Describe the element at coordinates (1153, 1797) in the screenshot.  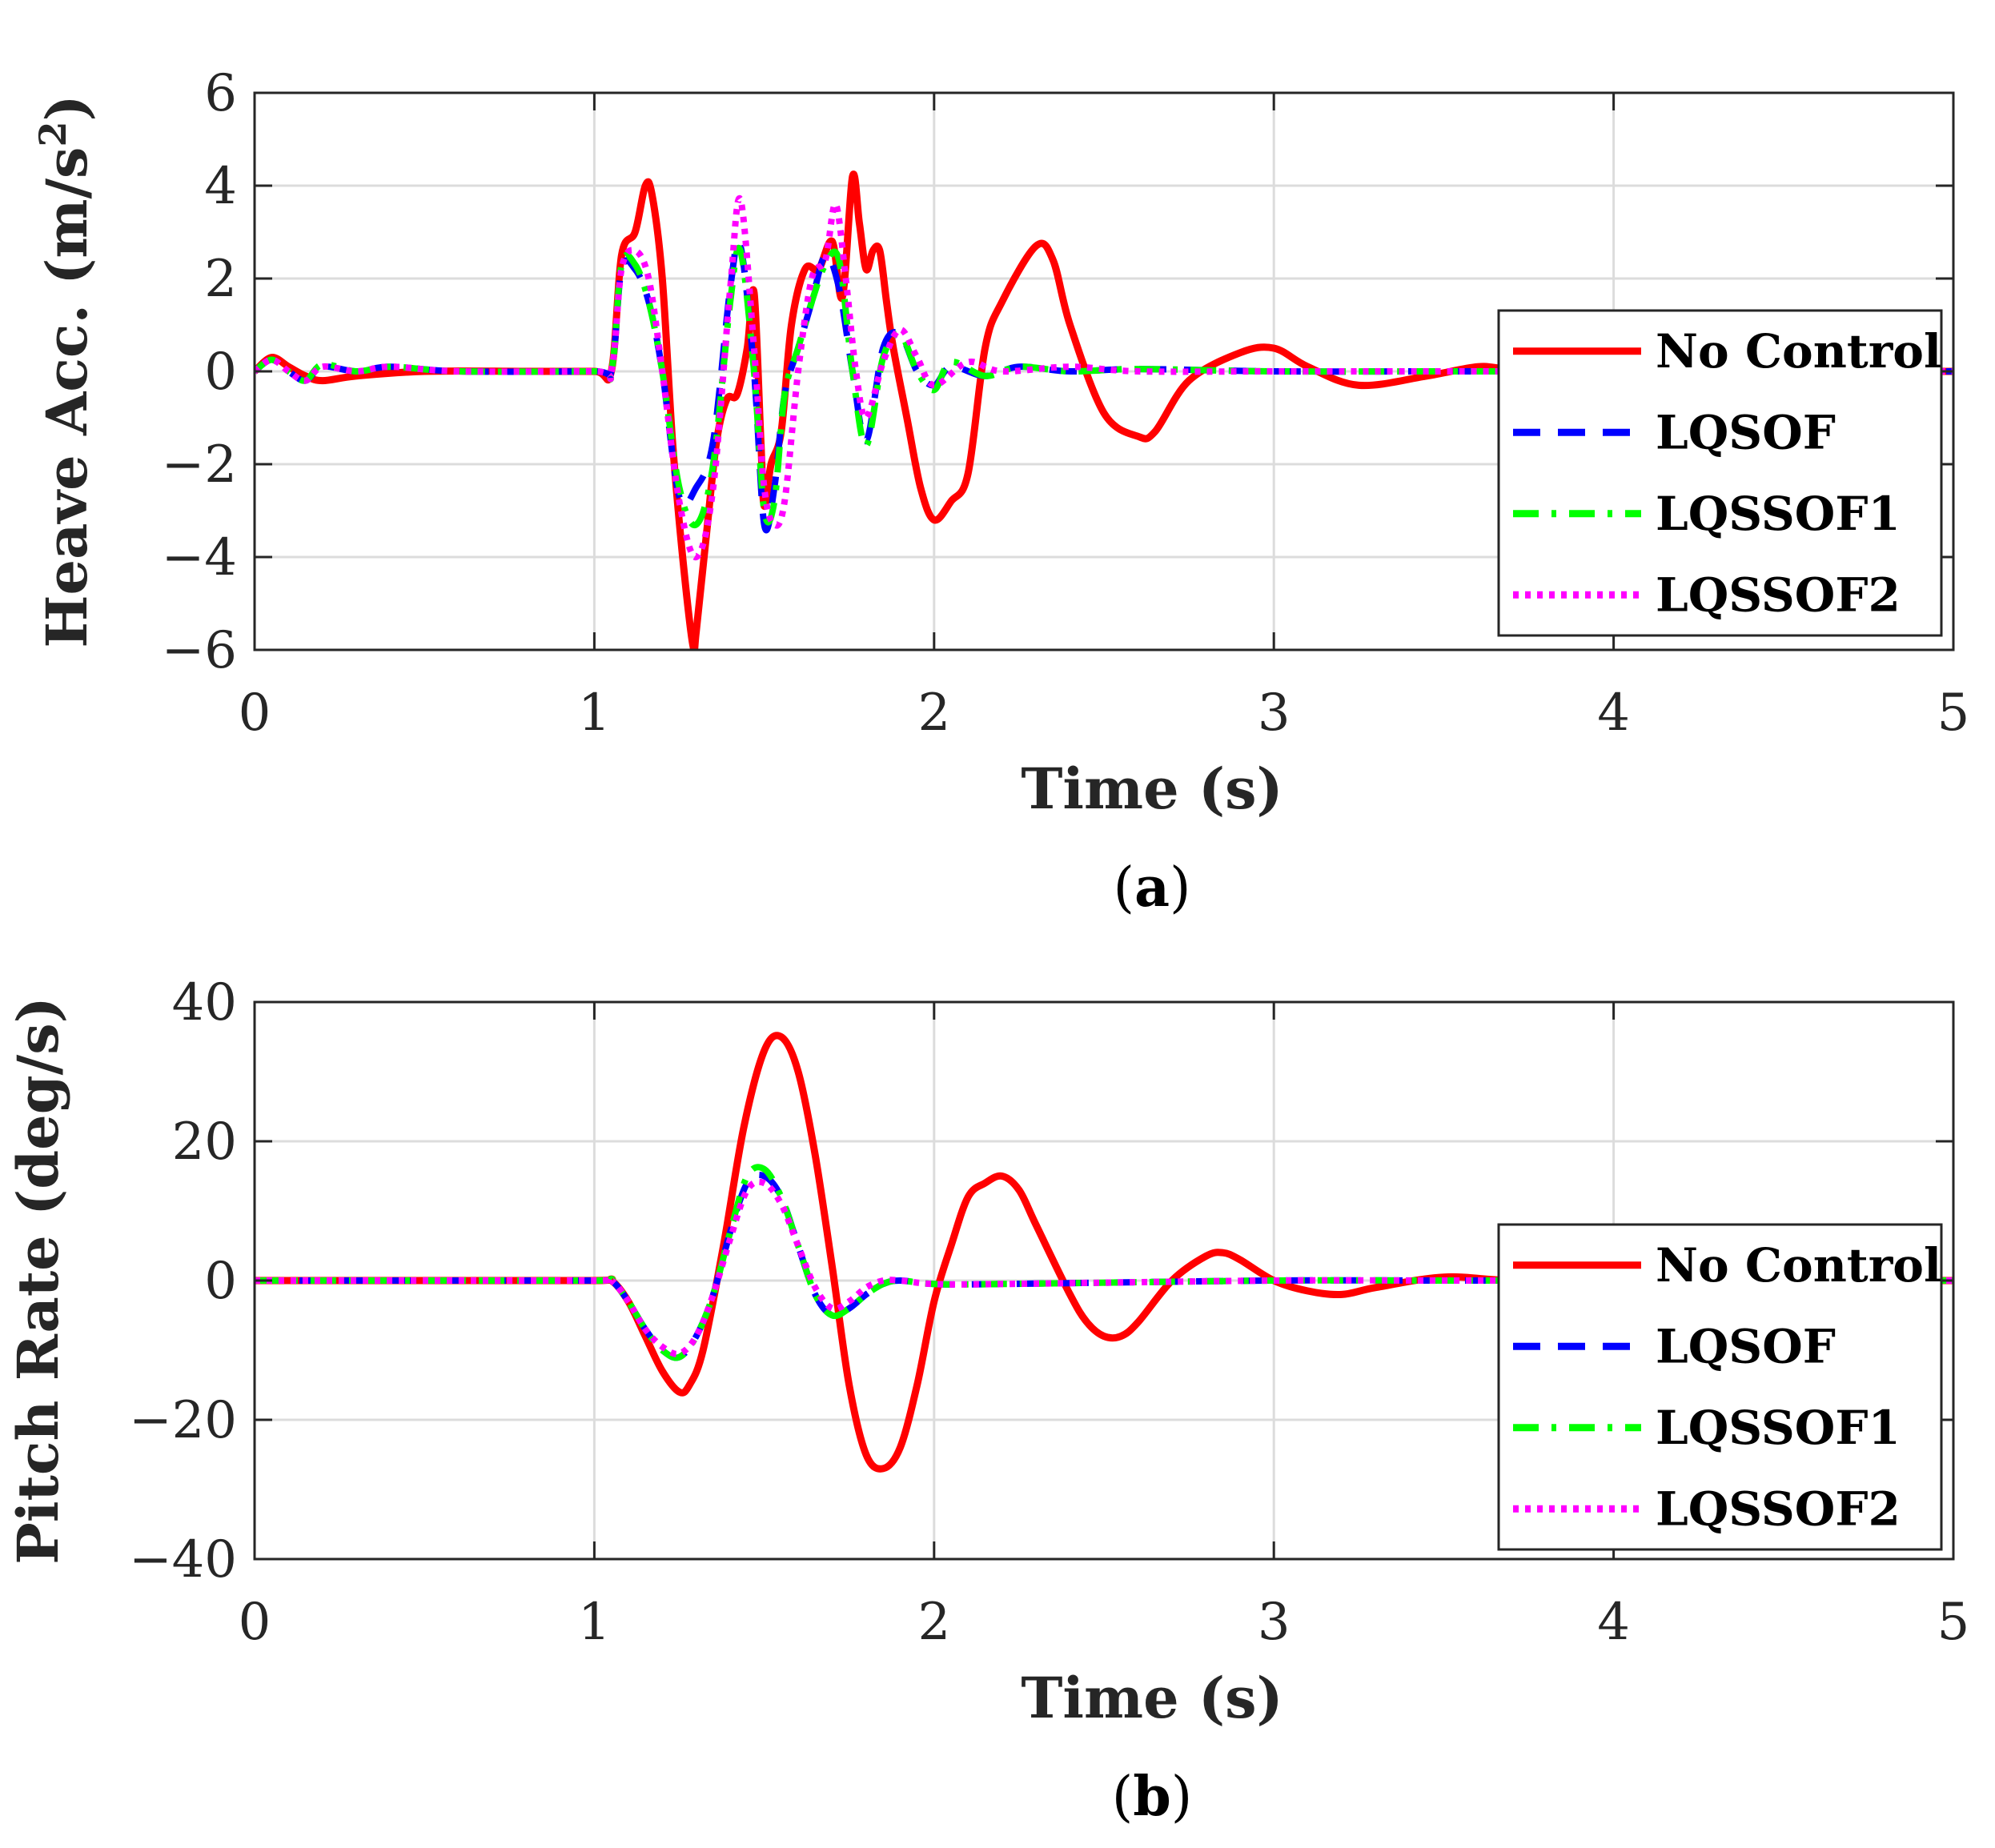
I see `panel-caption: (b)` at that location.